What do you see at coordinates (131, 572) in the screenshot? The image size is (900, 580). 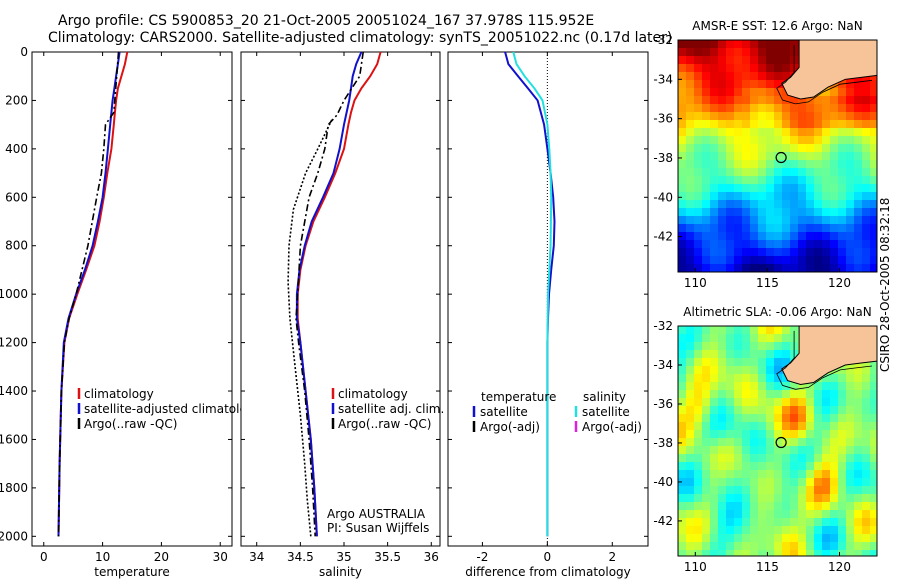 I see `x-axis-label: temperature` at bounding box center [131, 572].